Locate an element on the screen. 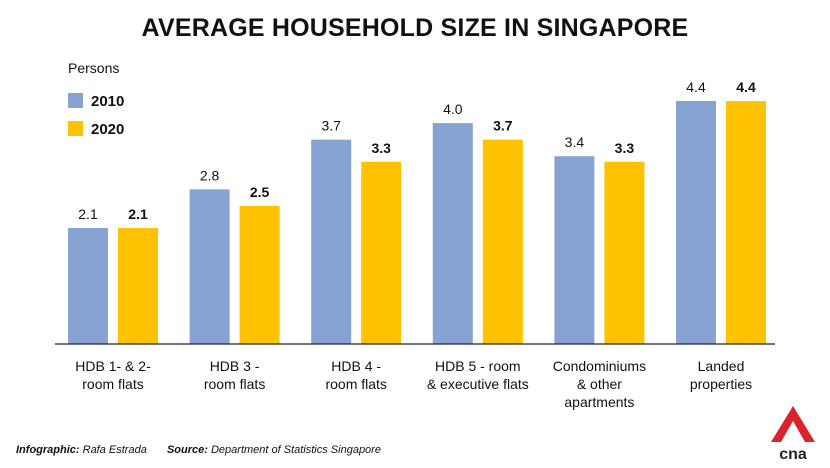  infographic-label: Infographic: is located at coordinates (48, 450).